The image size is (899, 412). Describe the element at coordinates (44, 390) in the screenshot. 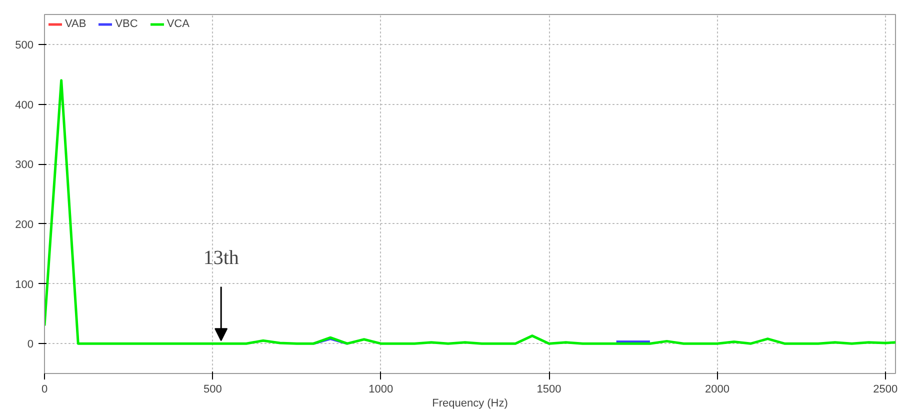

I see `x-tick-label: 0` at that location.